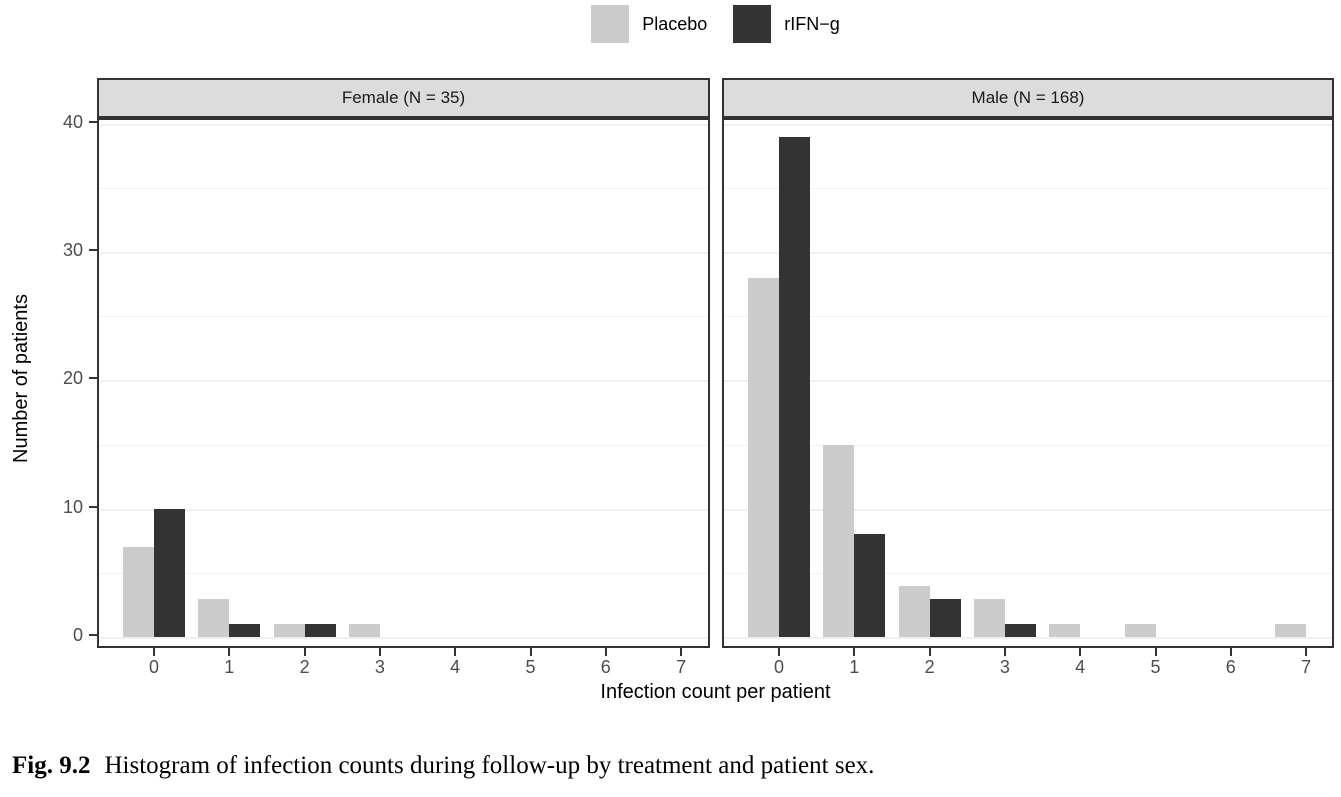 This screenshot has width=1341, height=797. What do you see at coordinates (715, 24) in the screenshot?
I see `legend: Placebo rIFN−g` at bounding box center [715, 24].